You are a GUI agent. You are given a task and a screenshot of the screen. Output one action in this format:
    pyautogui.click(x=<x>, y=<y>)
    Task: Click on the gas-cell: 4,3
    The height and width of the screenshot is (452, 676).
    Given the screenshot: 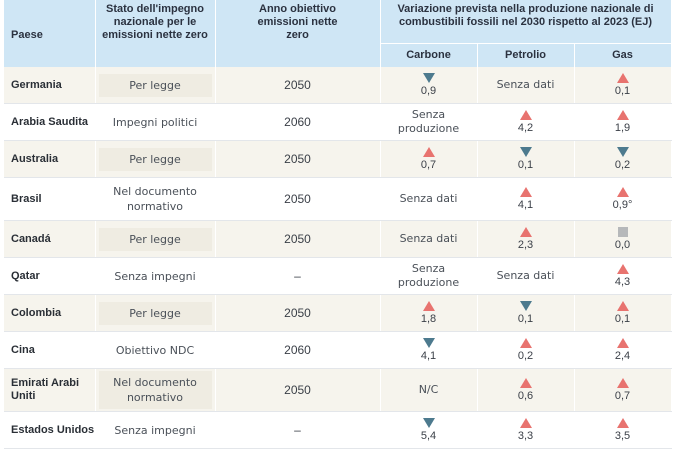 What is the action you would take?
    pyautogui.click(x=623, y=276)
    